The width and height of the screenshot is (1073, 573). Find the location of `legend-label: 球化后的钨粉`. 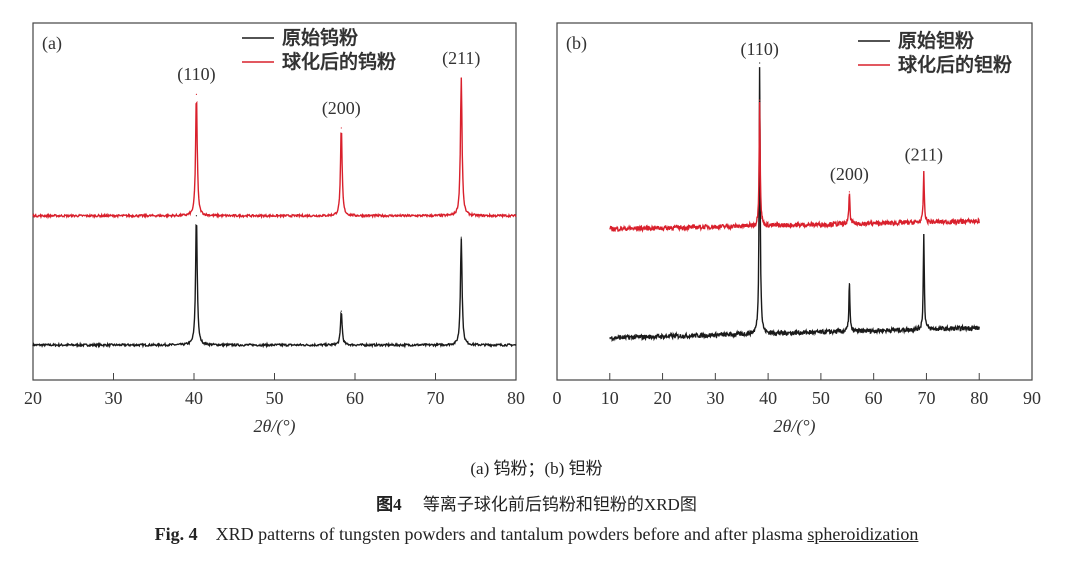

legend-label: 球化后的钨粉 is located at coordinates (339, 61).